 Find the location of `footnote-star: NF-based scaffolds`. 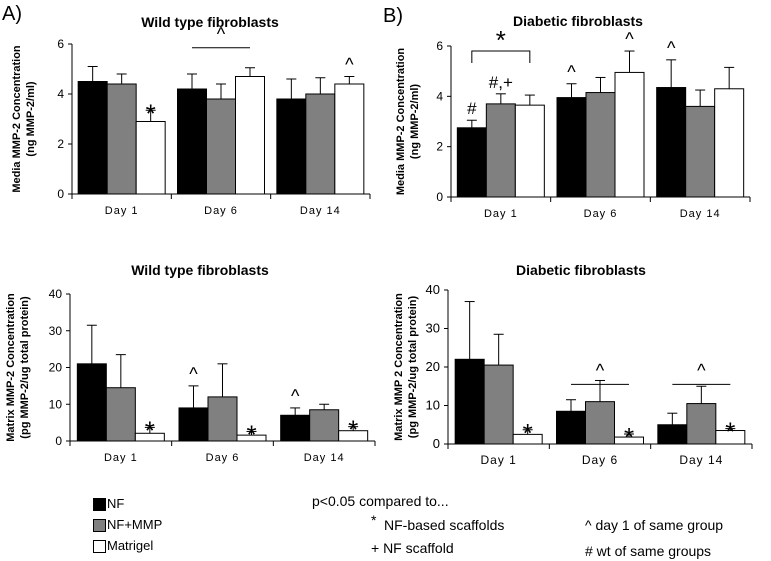

footnote-star: NF-based scaffolds is located at coordinates (444, 525).